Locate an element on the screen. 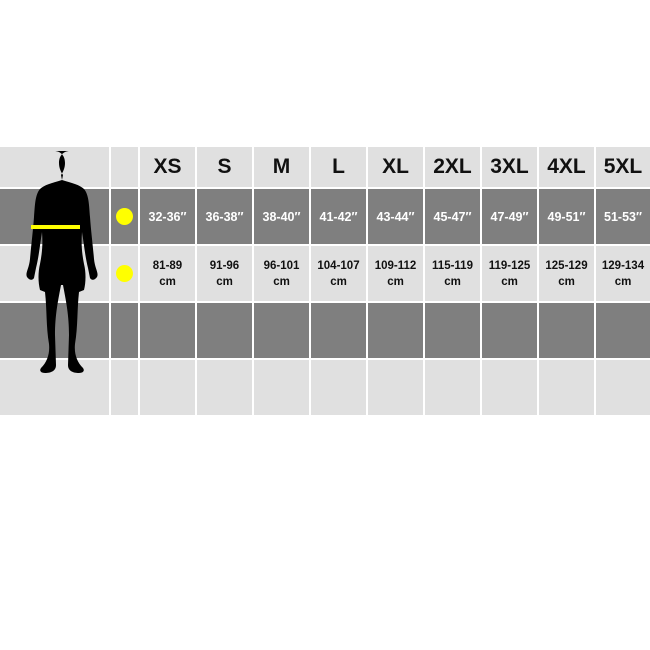 The height and width of the screenshot is (650, 650). cm-range: 104-107 is located at coordinates (338, 265).